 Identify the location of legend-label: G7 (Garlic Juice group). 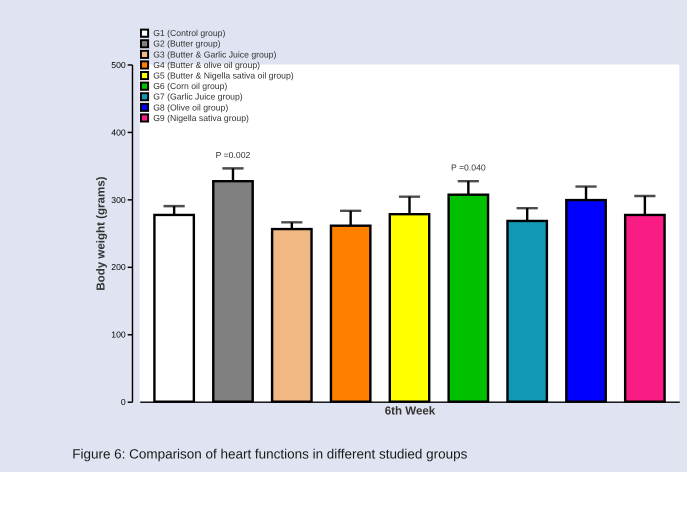
(198, 97).